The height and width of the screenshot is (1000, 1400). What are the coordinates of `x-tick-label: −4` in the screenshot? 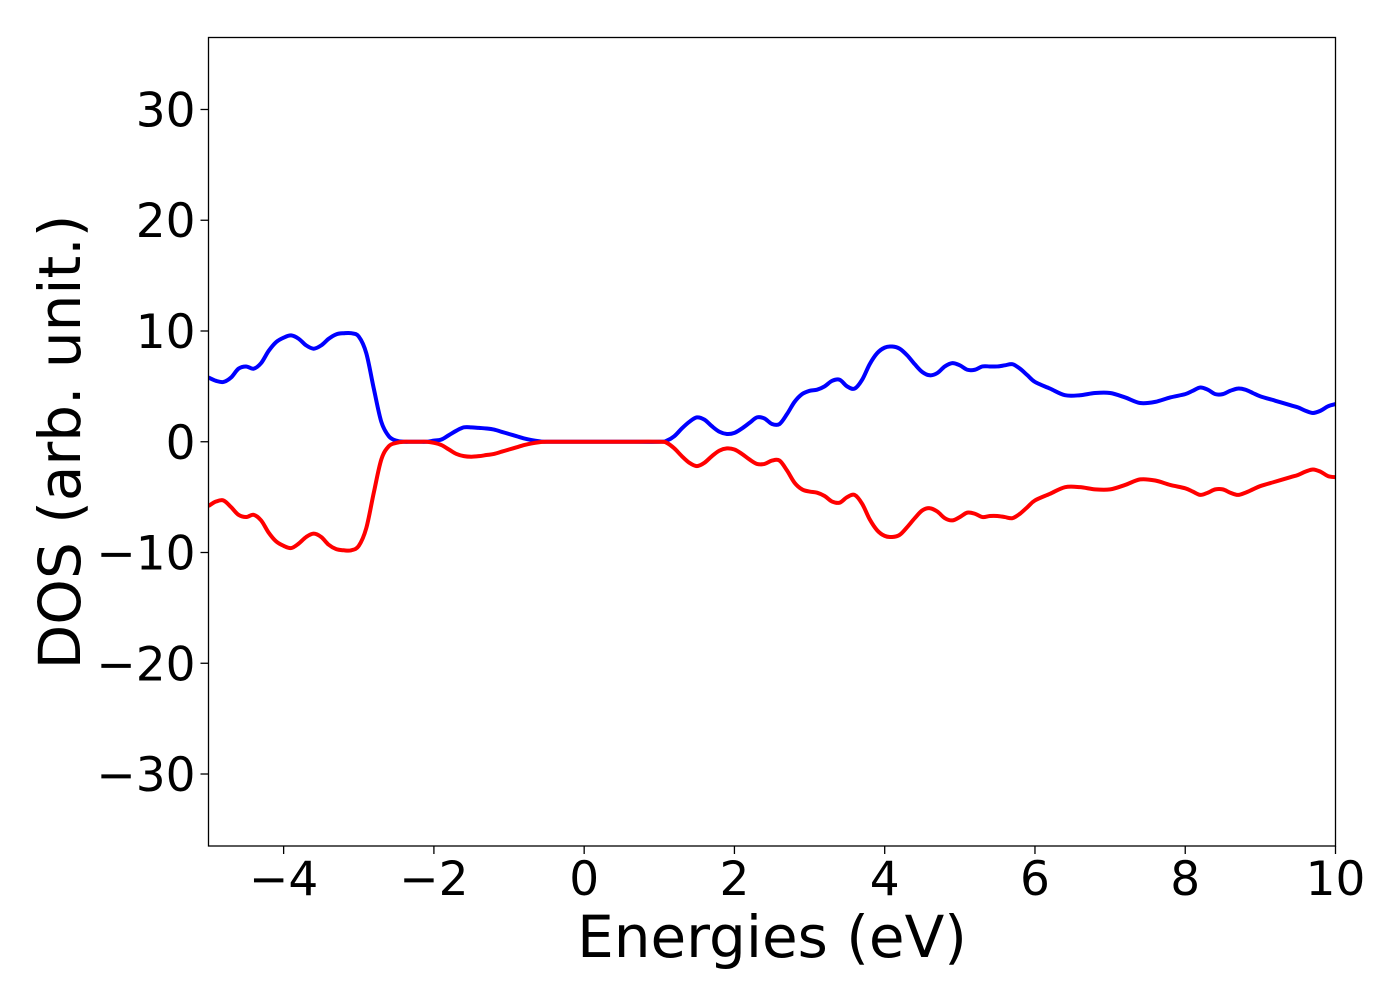 It's located at (283, 879).